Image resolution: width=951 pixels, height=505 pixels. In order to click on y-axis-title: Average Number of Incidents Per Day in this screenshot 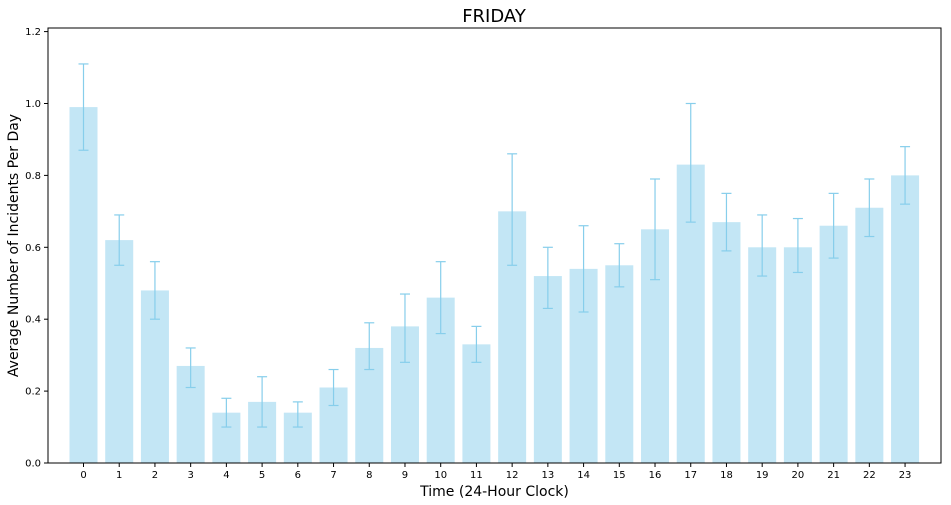, I will do `click(14, 245)`.